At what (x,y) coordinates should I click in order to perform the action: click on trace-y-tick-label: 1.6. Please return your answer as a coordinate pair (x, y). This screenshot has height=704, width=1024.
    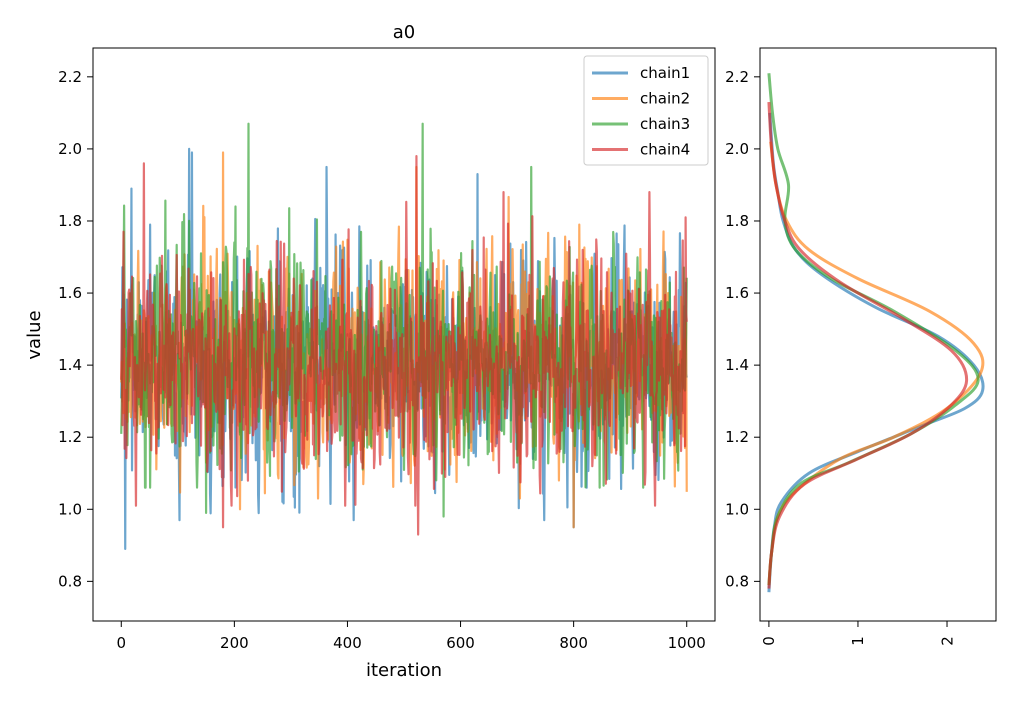
    Looking at the image, I should click on (70, 293).